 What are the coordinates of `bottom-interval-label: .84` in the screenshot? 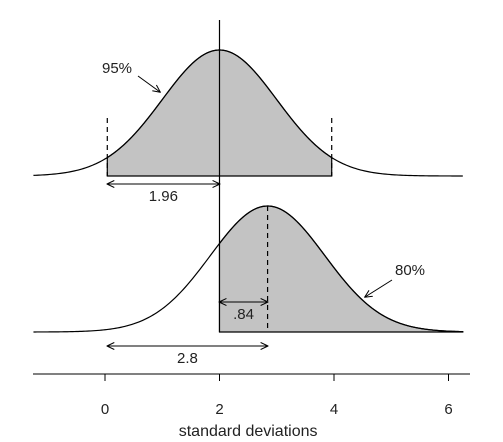 It's located at (243, 314).